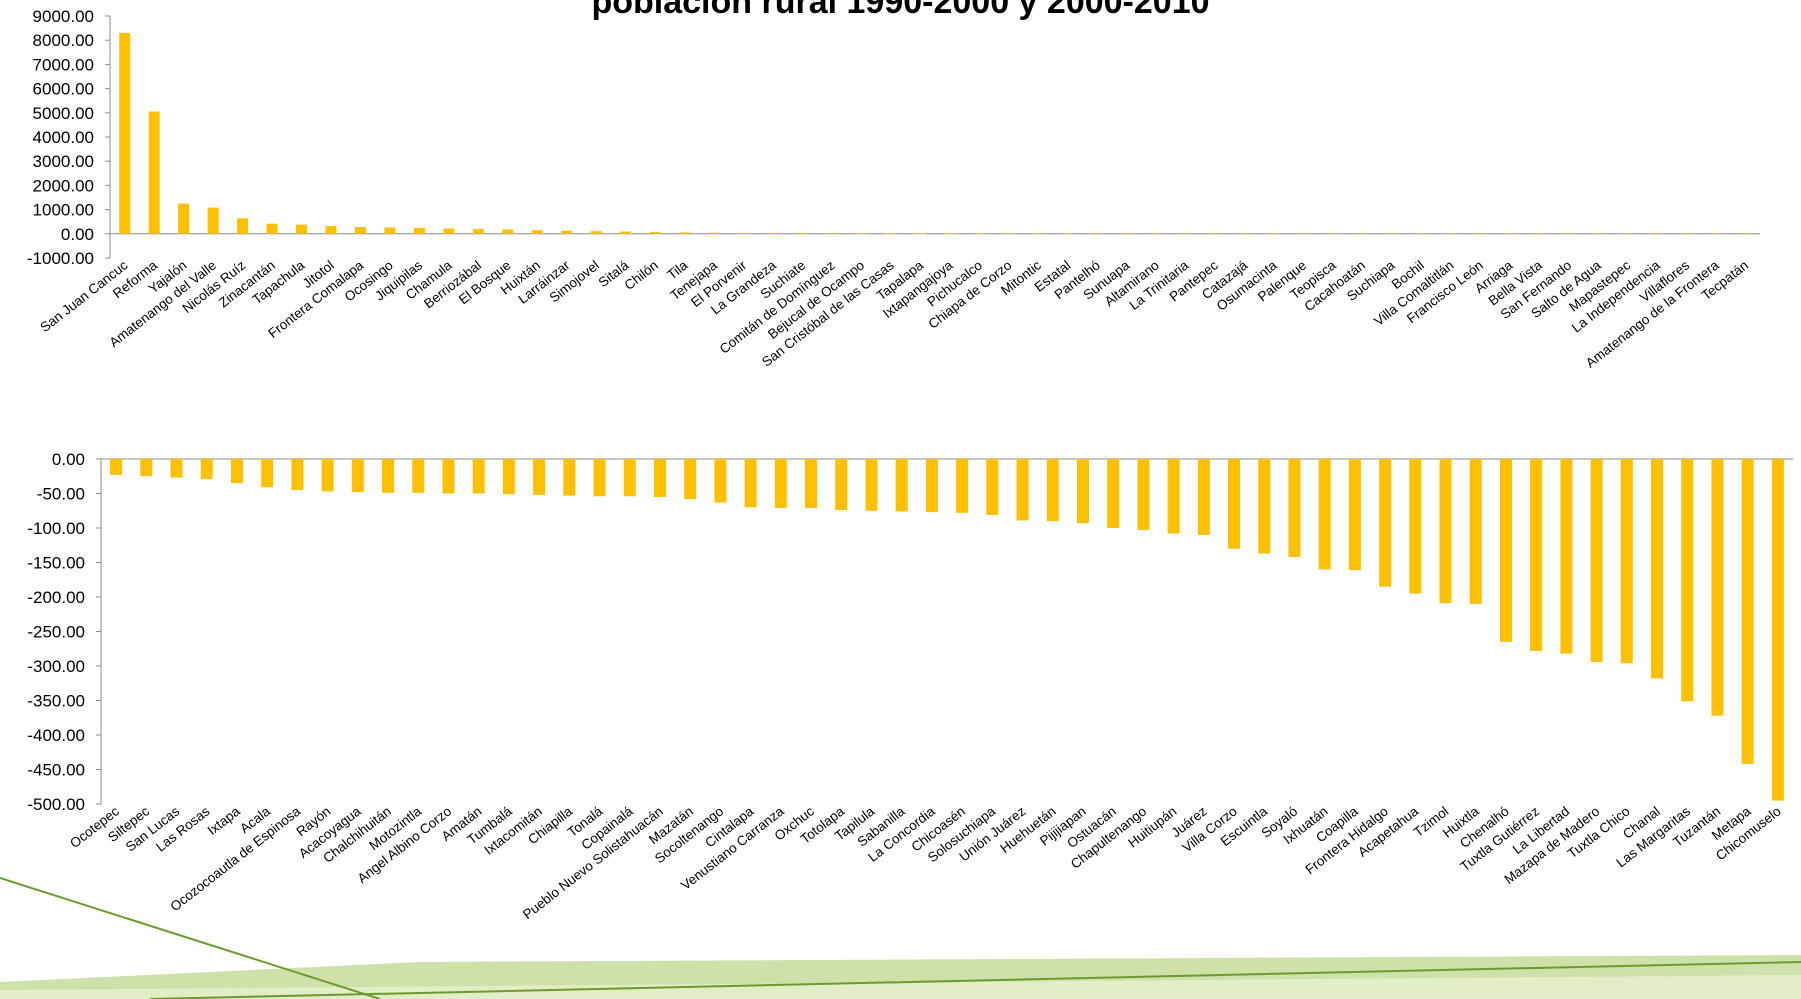 This screenshot has width=1801, height=999. What do you see at coordinates (63, 185) in the screenshot?
I see `y-tick-label: 2000.00` at bounding box center [63, 185].